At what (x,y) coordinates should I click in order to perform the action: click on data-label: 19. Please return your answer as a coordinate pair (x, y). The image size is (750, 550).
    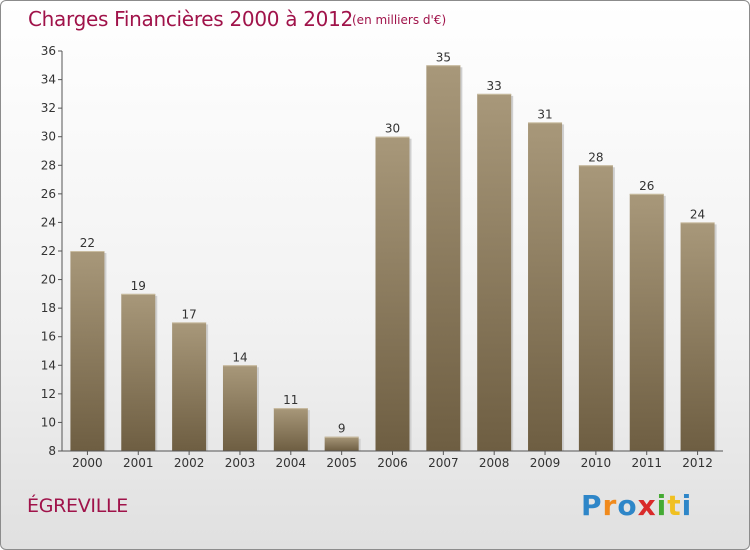
    Looking at the image, I should click on (138, 286).